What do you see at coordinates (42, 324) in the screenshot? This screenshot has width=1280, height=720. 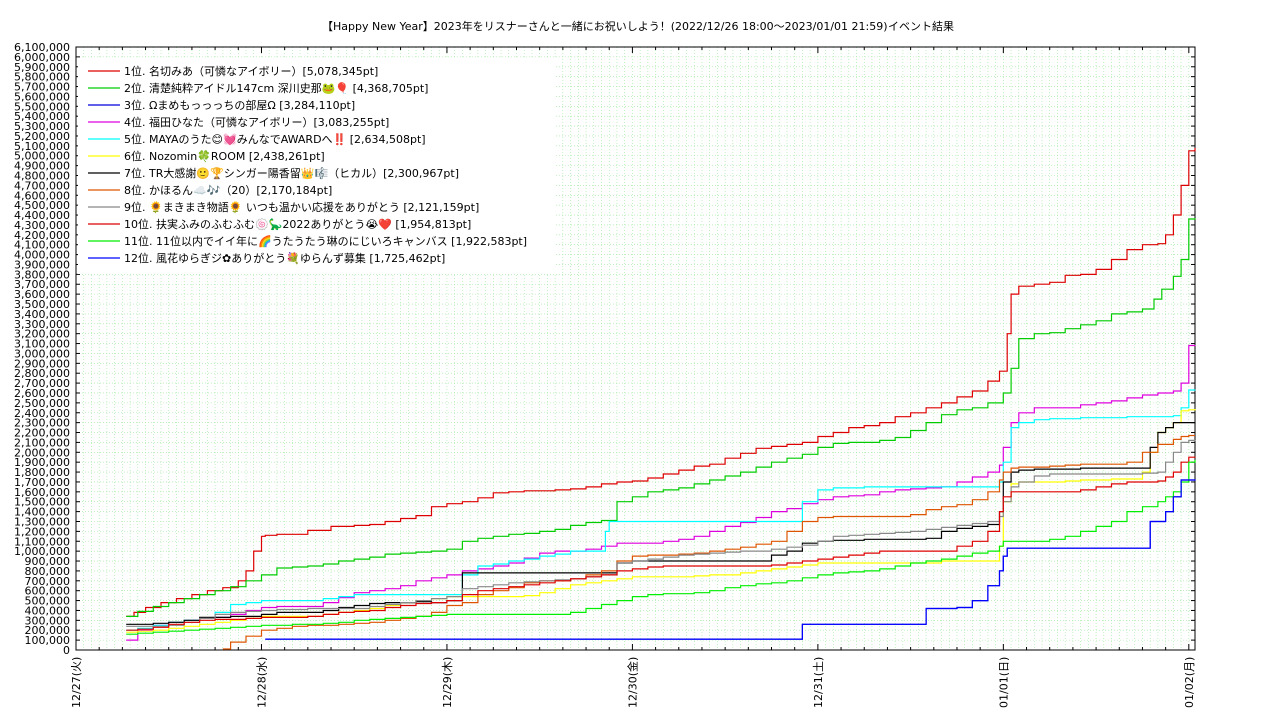 I see `y-tick-label: 3,300,000` at bounding box center [42, 324].